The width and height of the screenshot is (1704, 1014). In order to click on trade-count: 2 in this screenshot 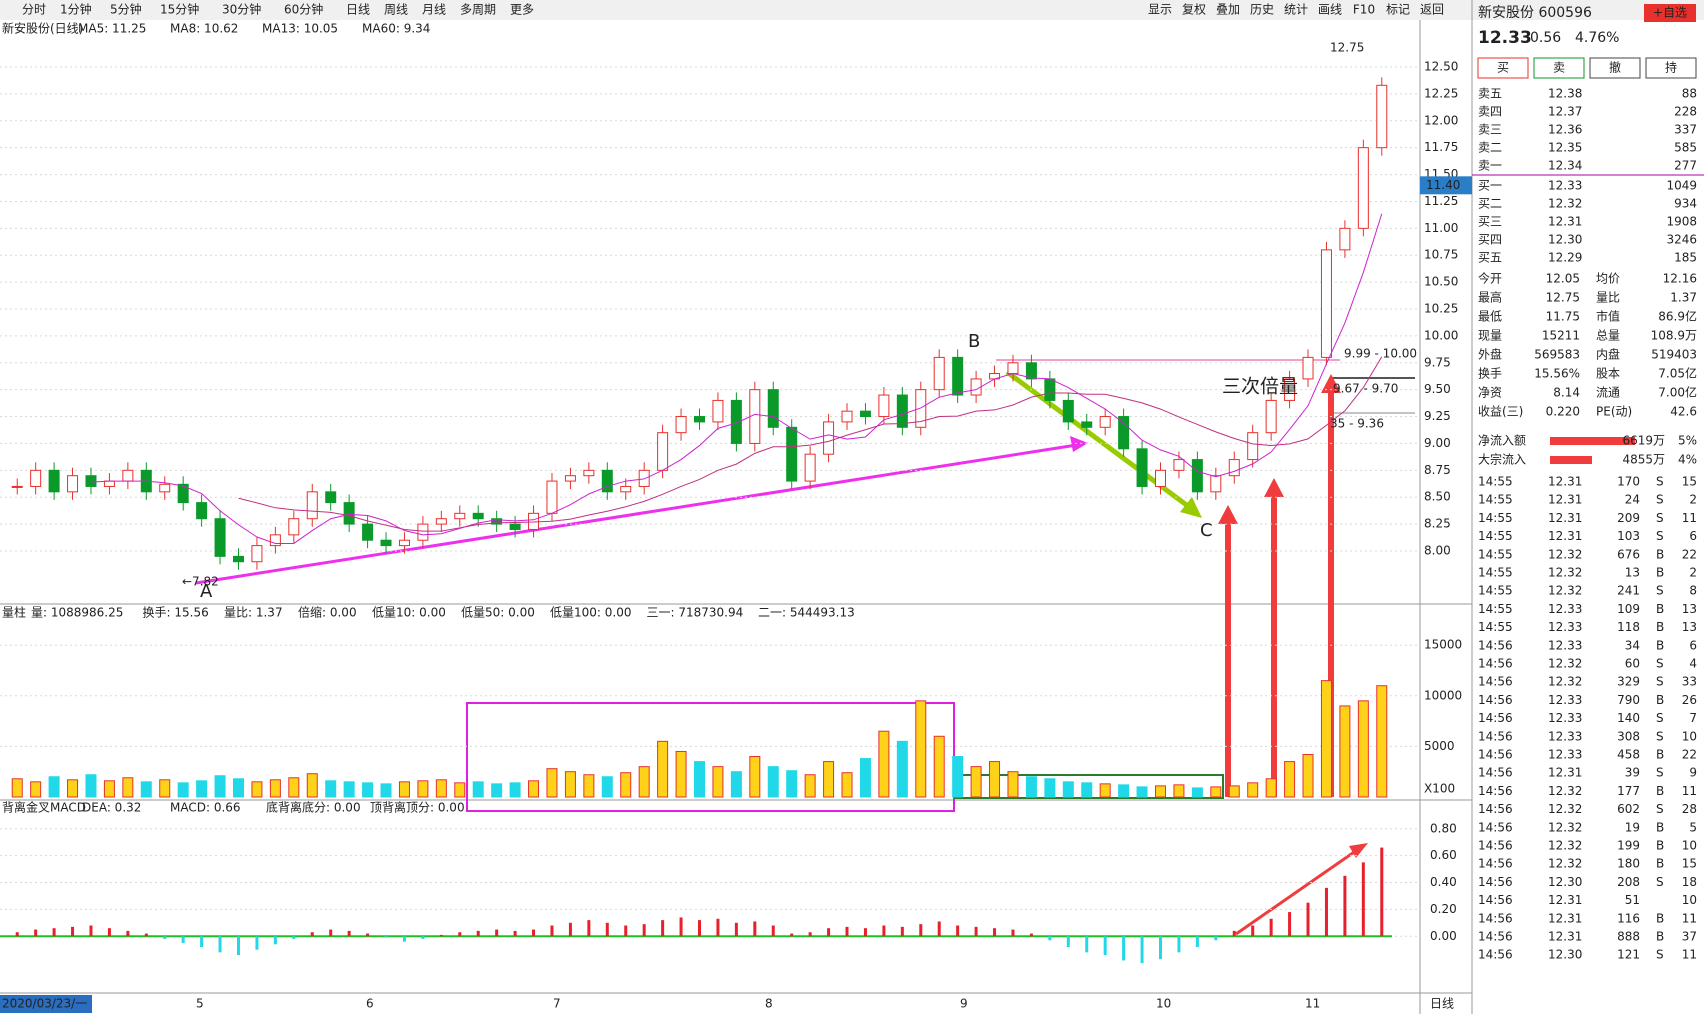, I will do `click(1693, 573)`.